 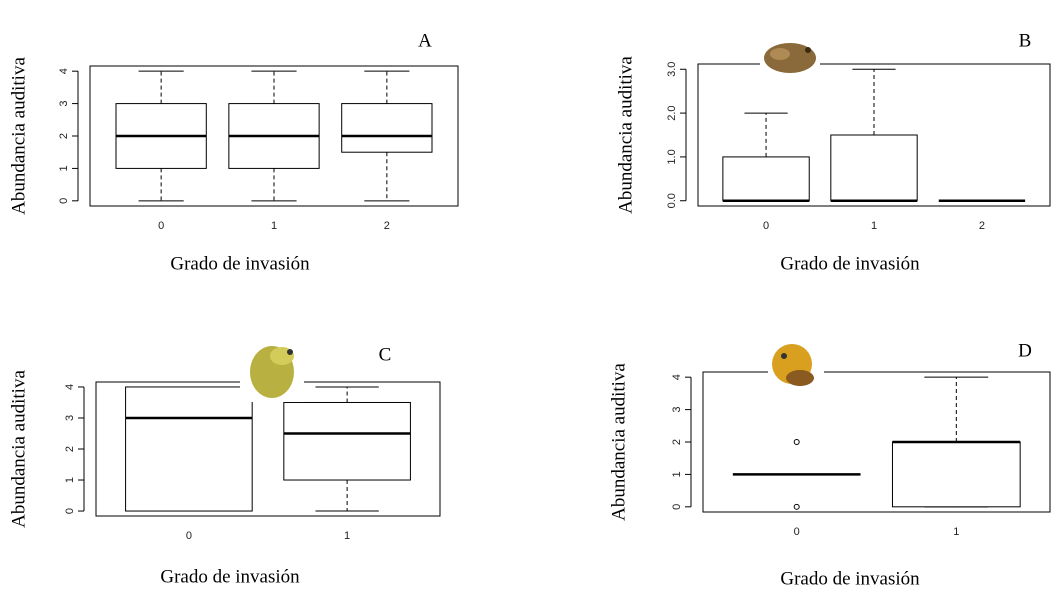 What do you see at coordinates (672, 69) in the screenshot?
I see `y-tick-label: 3.0` at bounding box center [672, 69].